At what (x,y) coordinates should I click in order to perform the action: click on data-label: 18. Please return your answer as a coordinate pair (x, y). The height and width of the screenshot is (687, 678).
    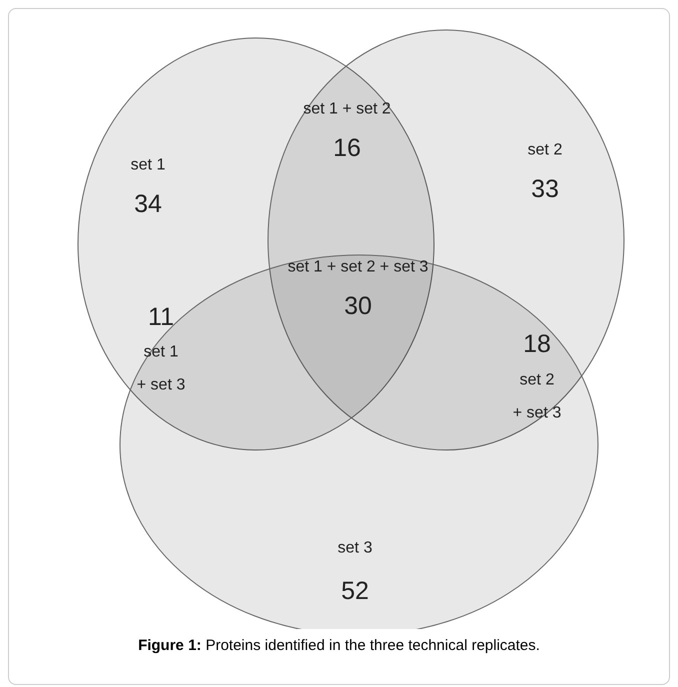
    Looking at the image, I should click on (537, 344).